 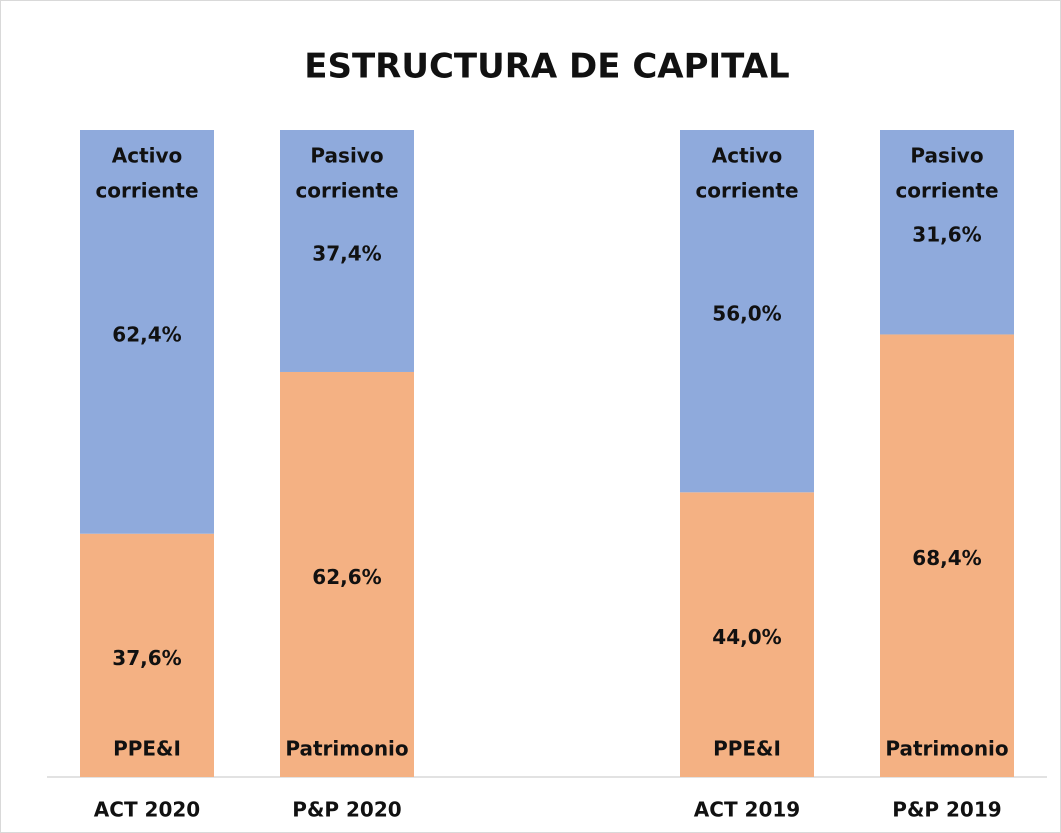 I want to click on x-tick-label: ACT 2019, so click(x=747, y=810).